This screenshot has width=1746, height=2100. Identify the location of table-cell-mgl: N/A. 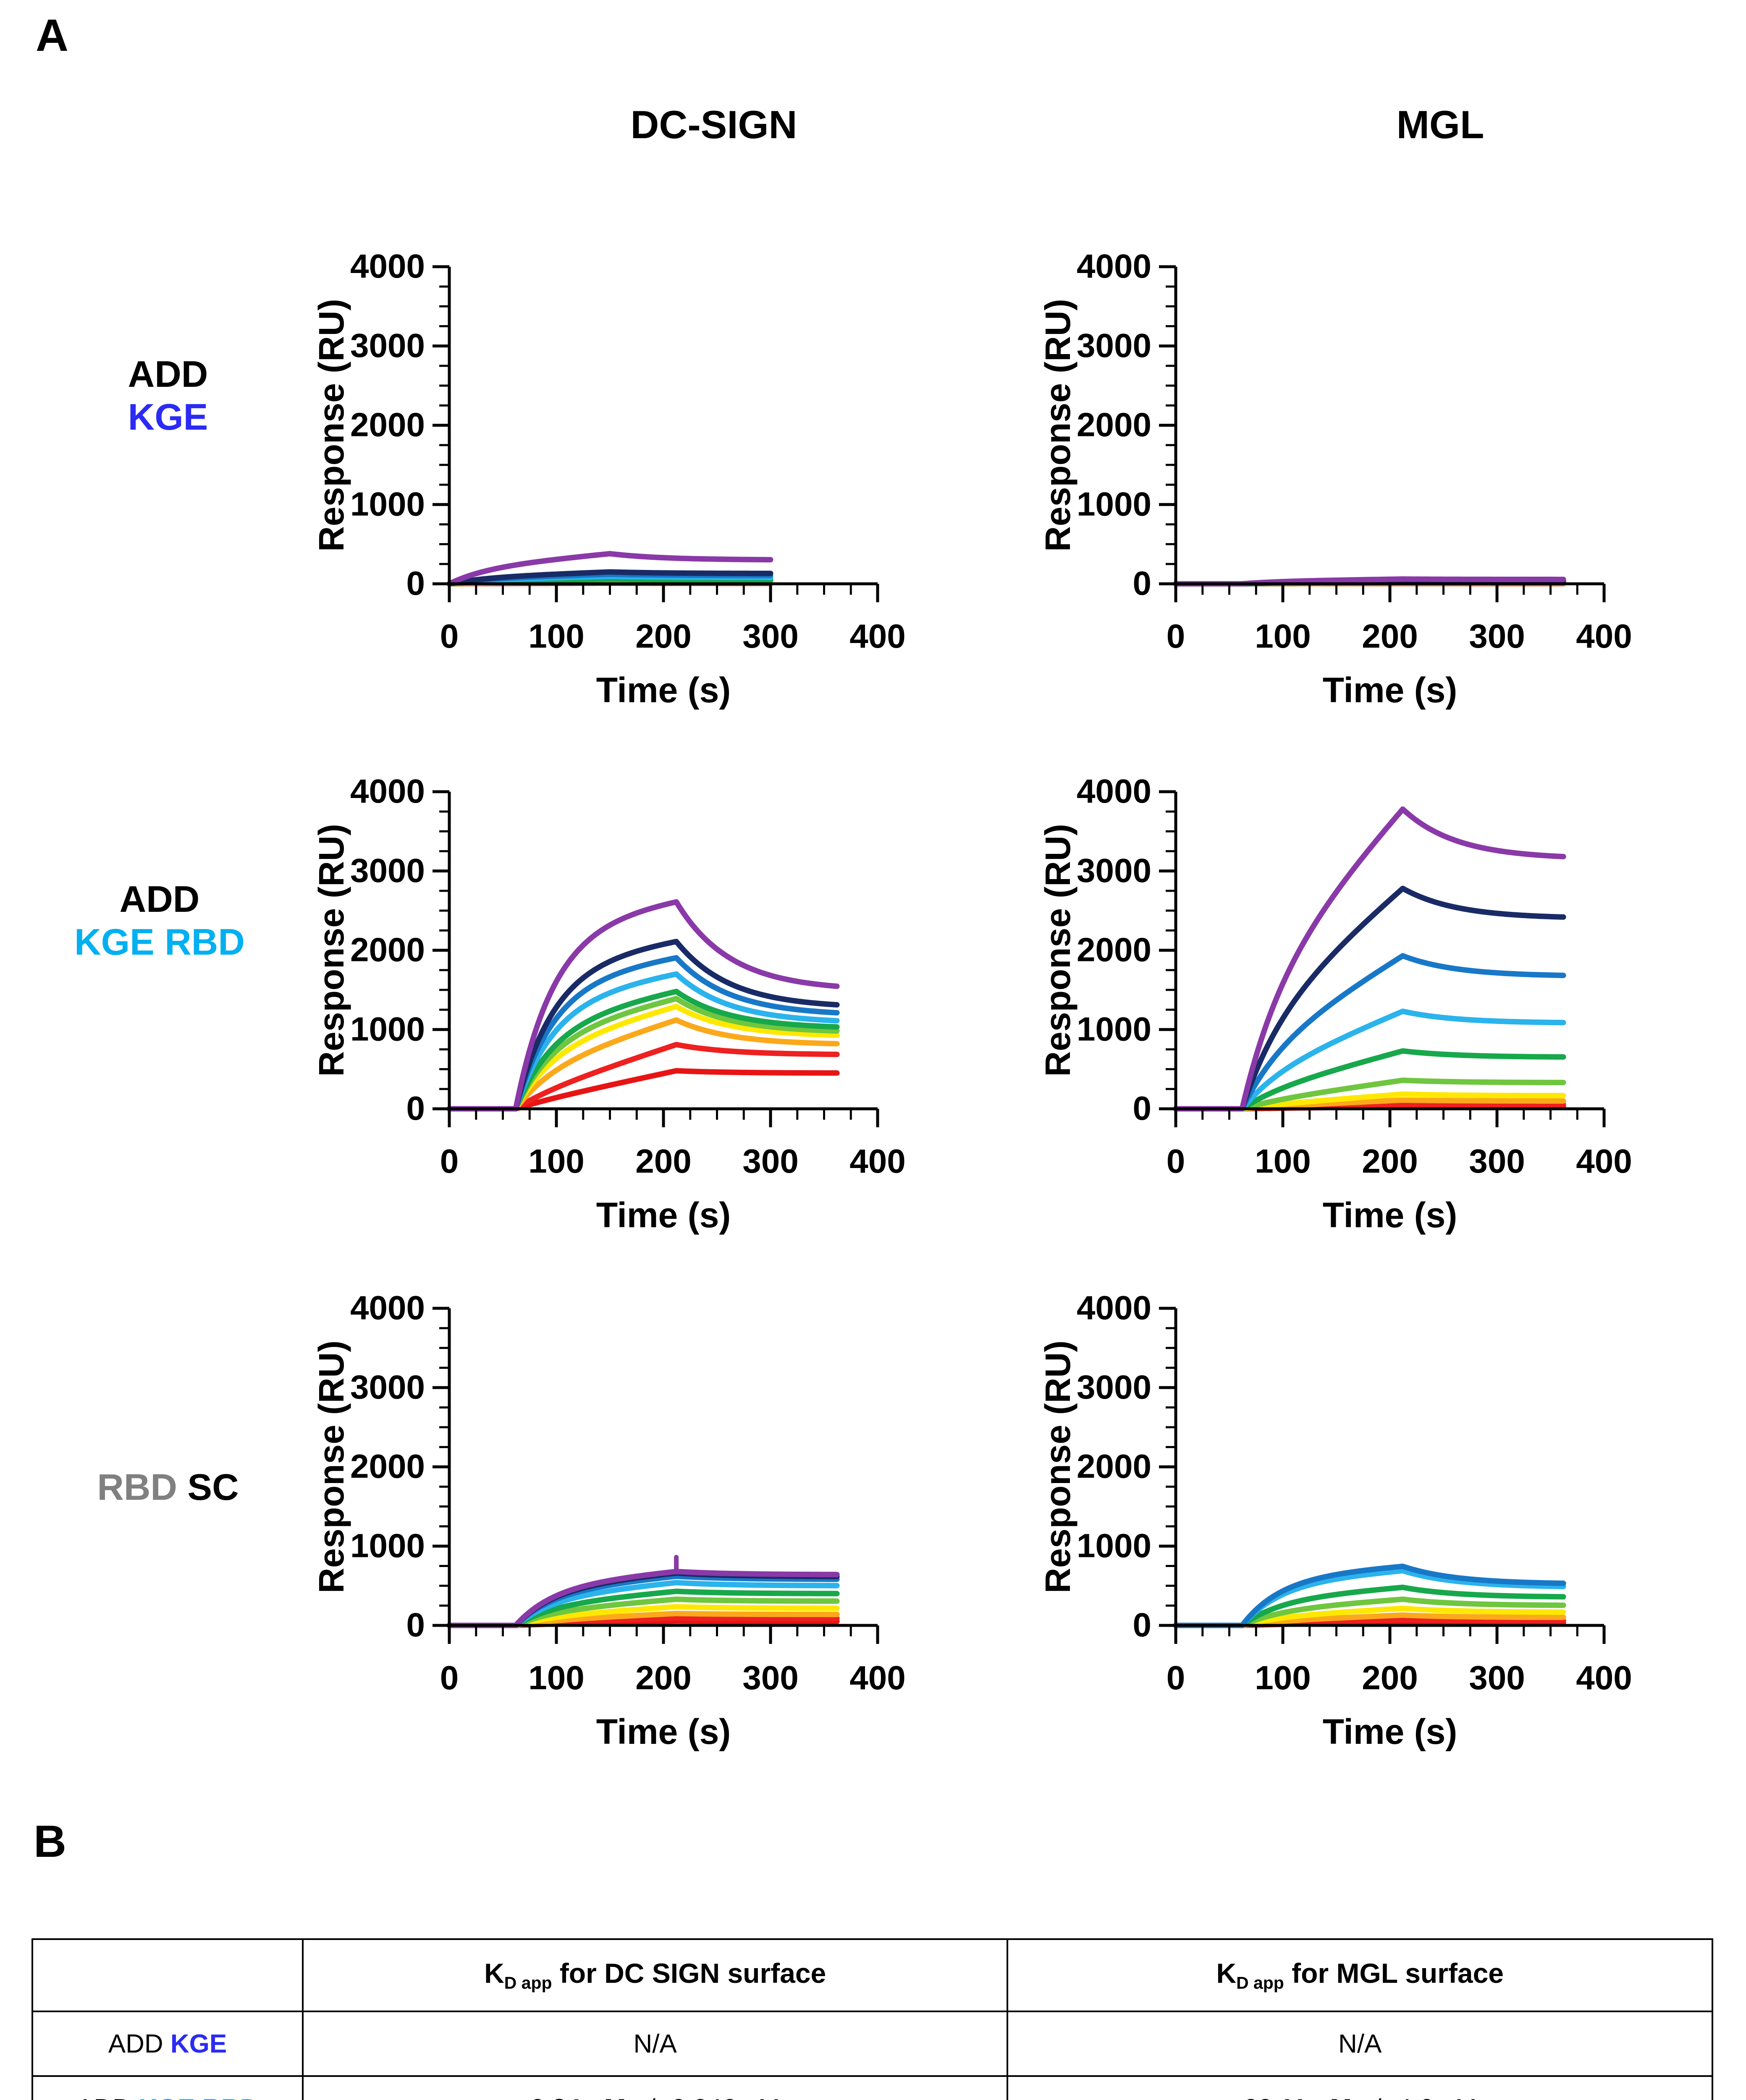
(1360, 2044).